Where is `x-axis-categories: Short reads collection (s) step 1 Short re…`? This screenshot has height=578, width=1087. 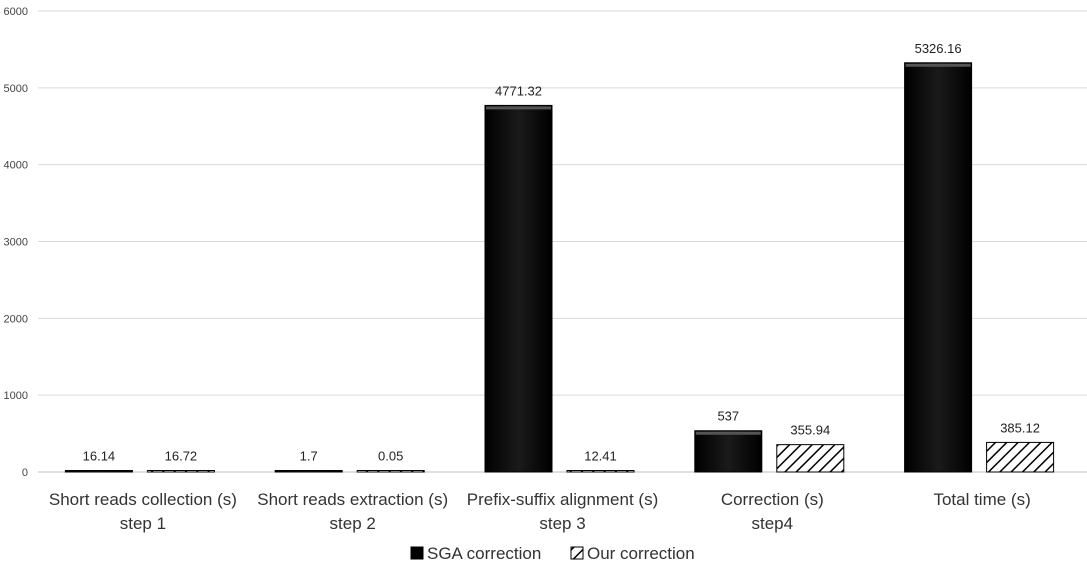 x-axis-categories: Short reads collection (s) step 1 Short re… is located at coordinates (540, 511).